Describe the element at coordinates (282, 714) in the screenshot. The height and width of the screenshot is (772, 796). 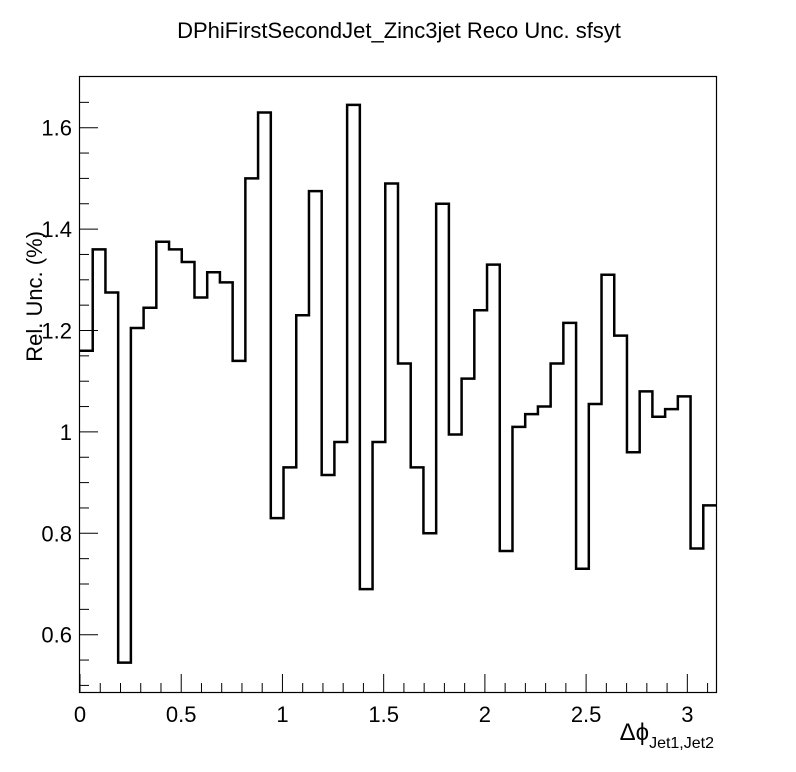
I see `x-tick-label: 1` at that location.